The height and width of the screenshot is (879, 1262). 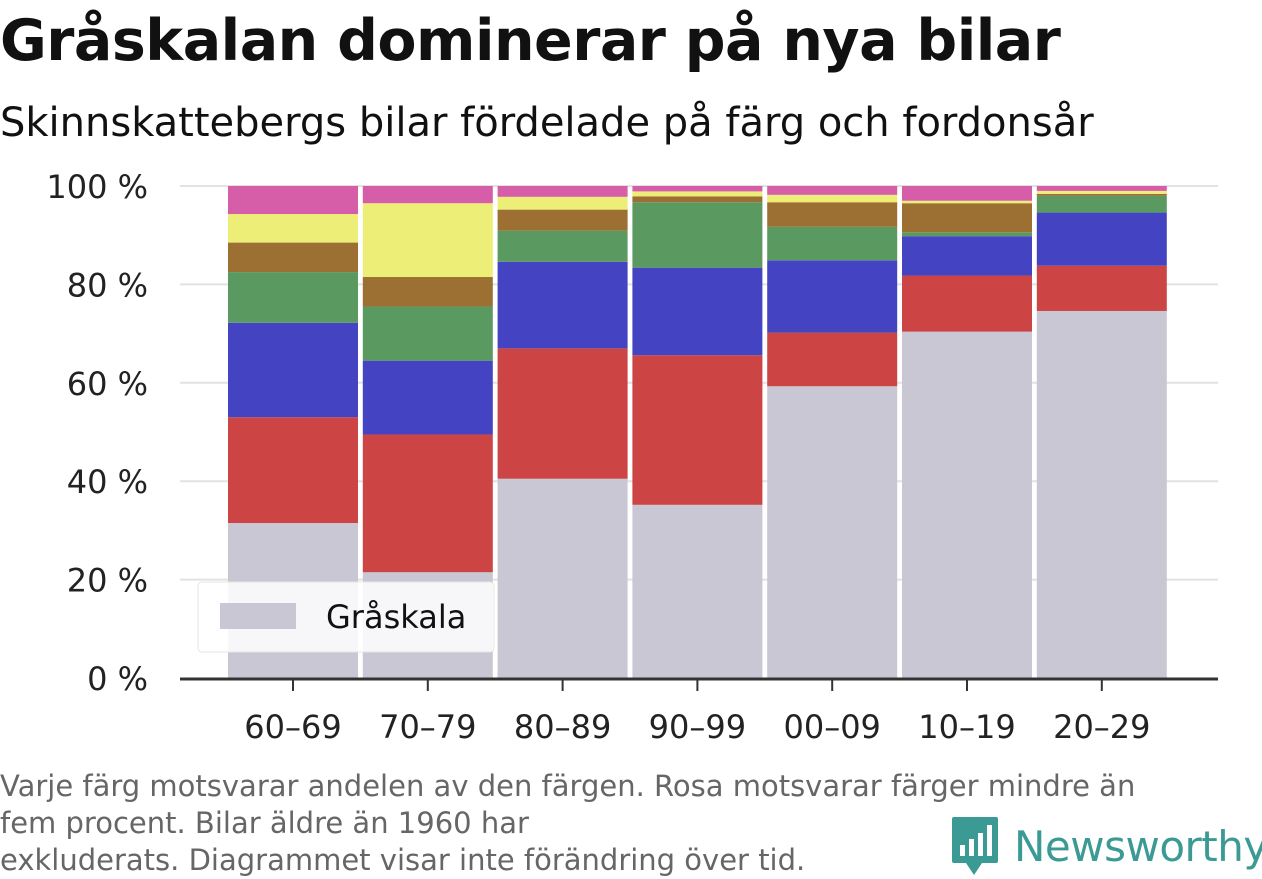 What do you see at coordinates (292, 727) in the screenshot?
I see `x-tick-label: 60–69` at bounding box center [292, 727].